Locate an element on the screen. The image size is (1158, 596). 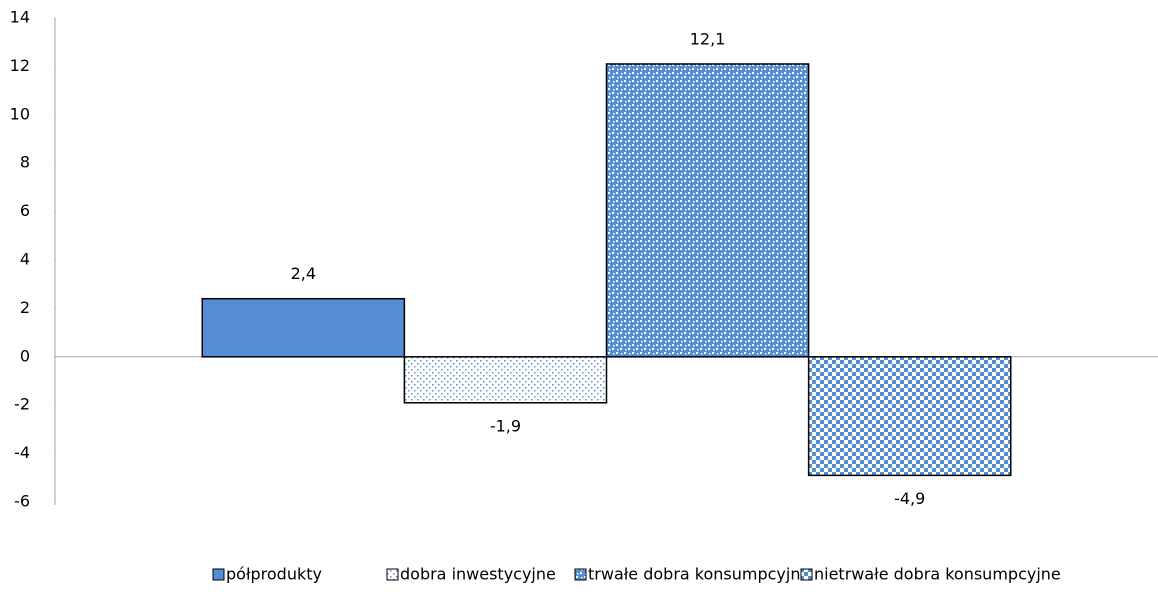
y-tick-label: 2 is located at coordinates (25, 307).